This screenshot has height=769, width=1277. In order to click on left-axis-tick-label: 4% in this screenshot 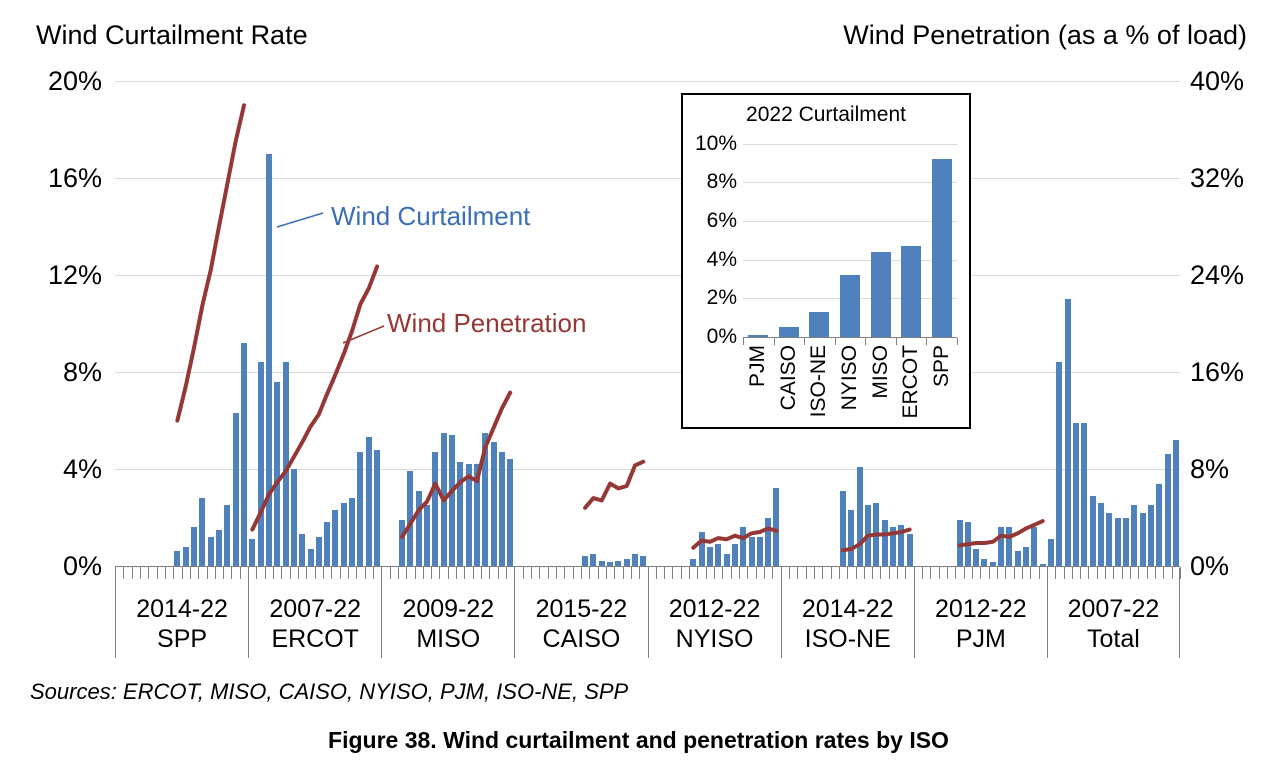, I will do `click(82, 469)`.